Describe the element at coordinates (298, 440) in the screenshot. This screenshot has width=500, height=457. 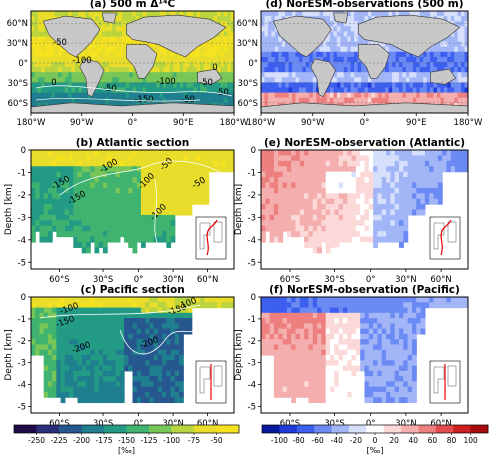
I see `colorbar-tick-label: -80` at that location.